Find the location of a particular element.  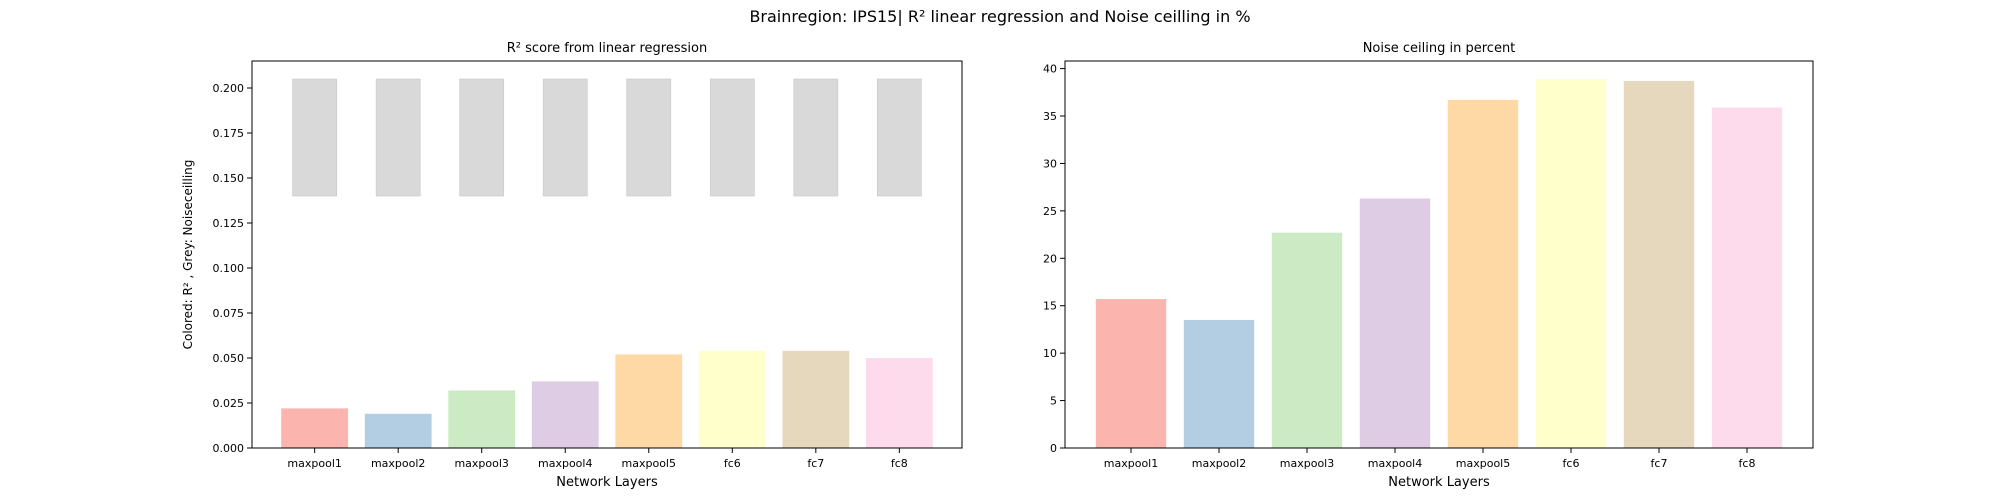

y-tick-label: 10 is located at coordinates (1050, 353).